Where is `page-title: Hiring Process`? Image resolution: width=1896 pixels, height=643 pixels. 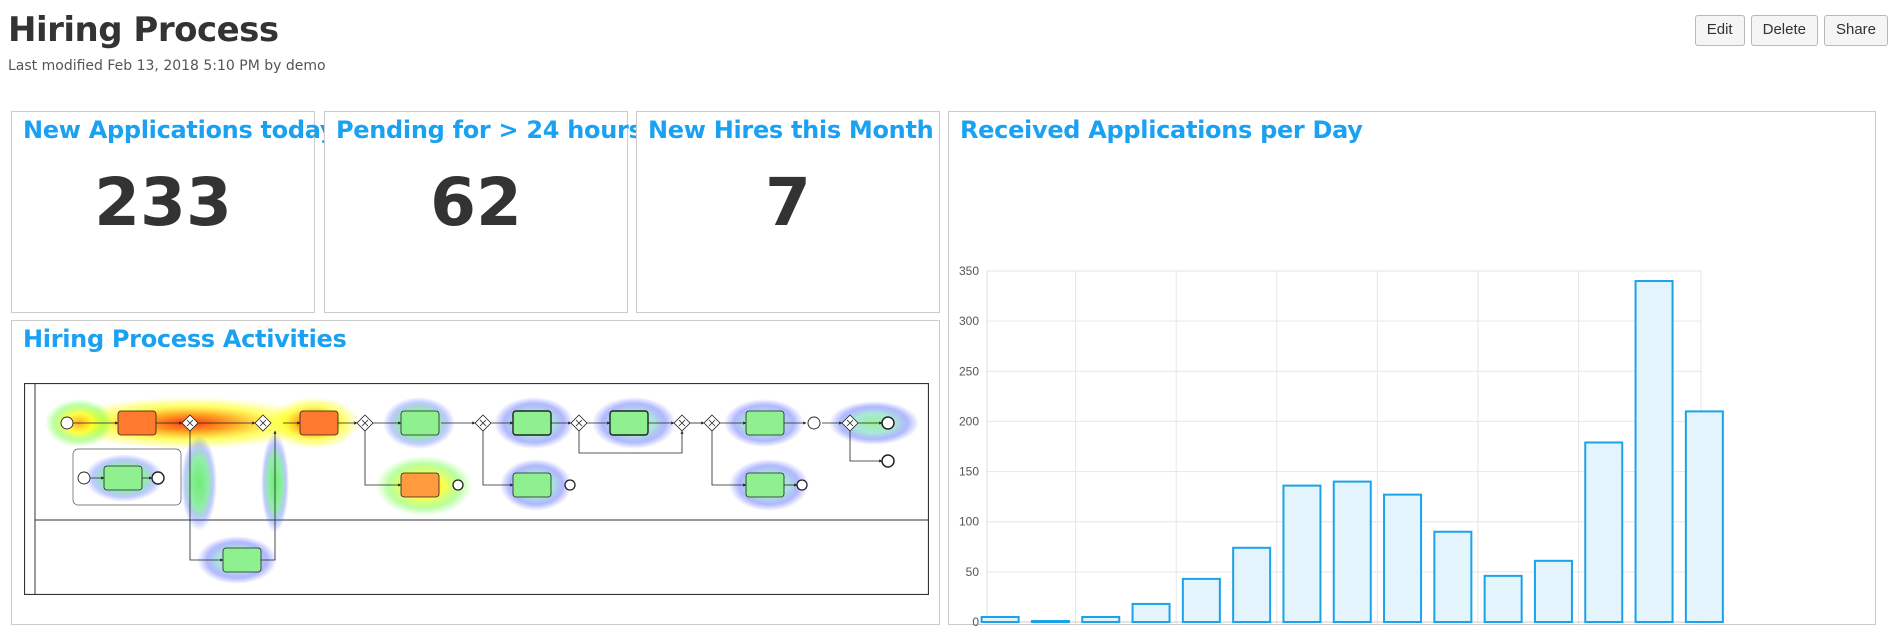 page-title: Hiring Process is located at coordinates (143, 30).